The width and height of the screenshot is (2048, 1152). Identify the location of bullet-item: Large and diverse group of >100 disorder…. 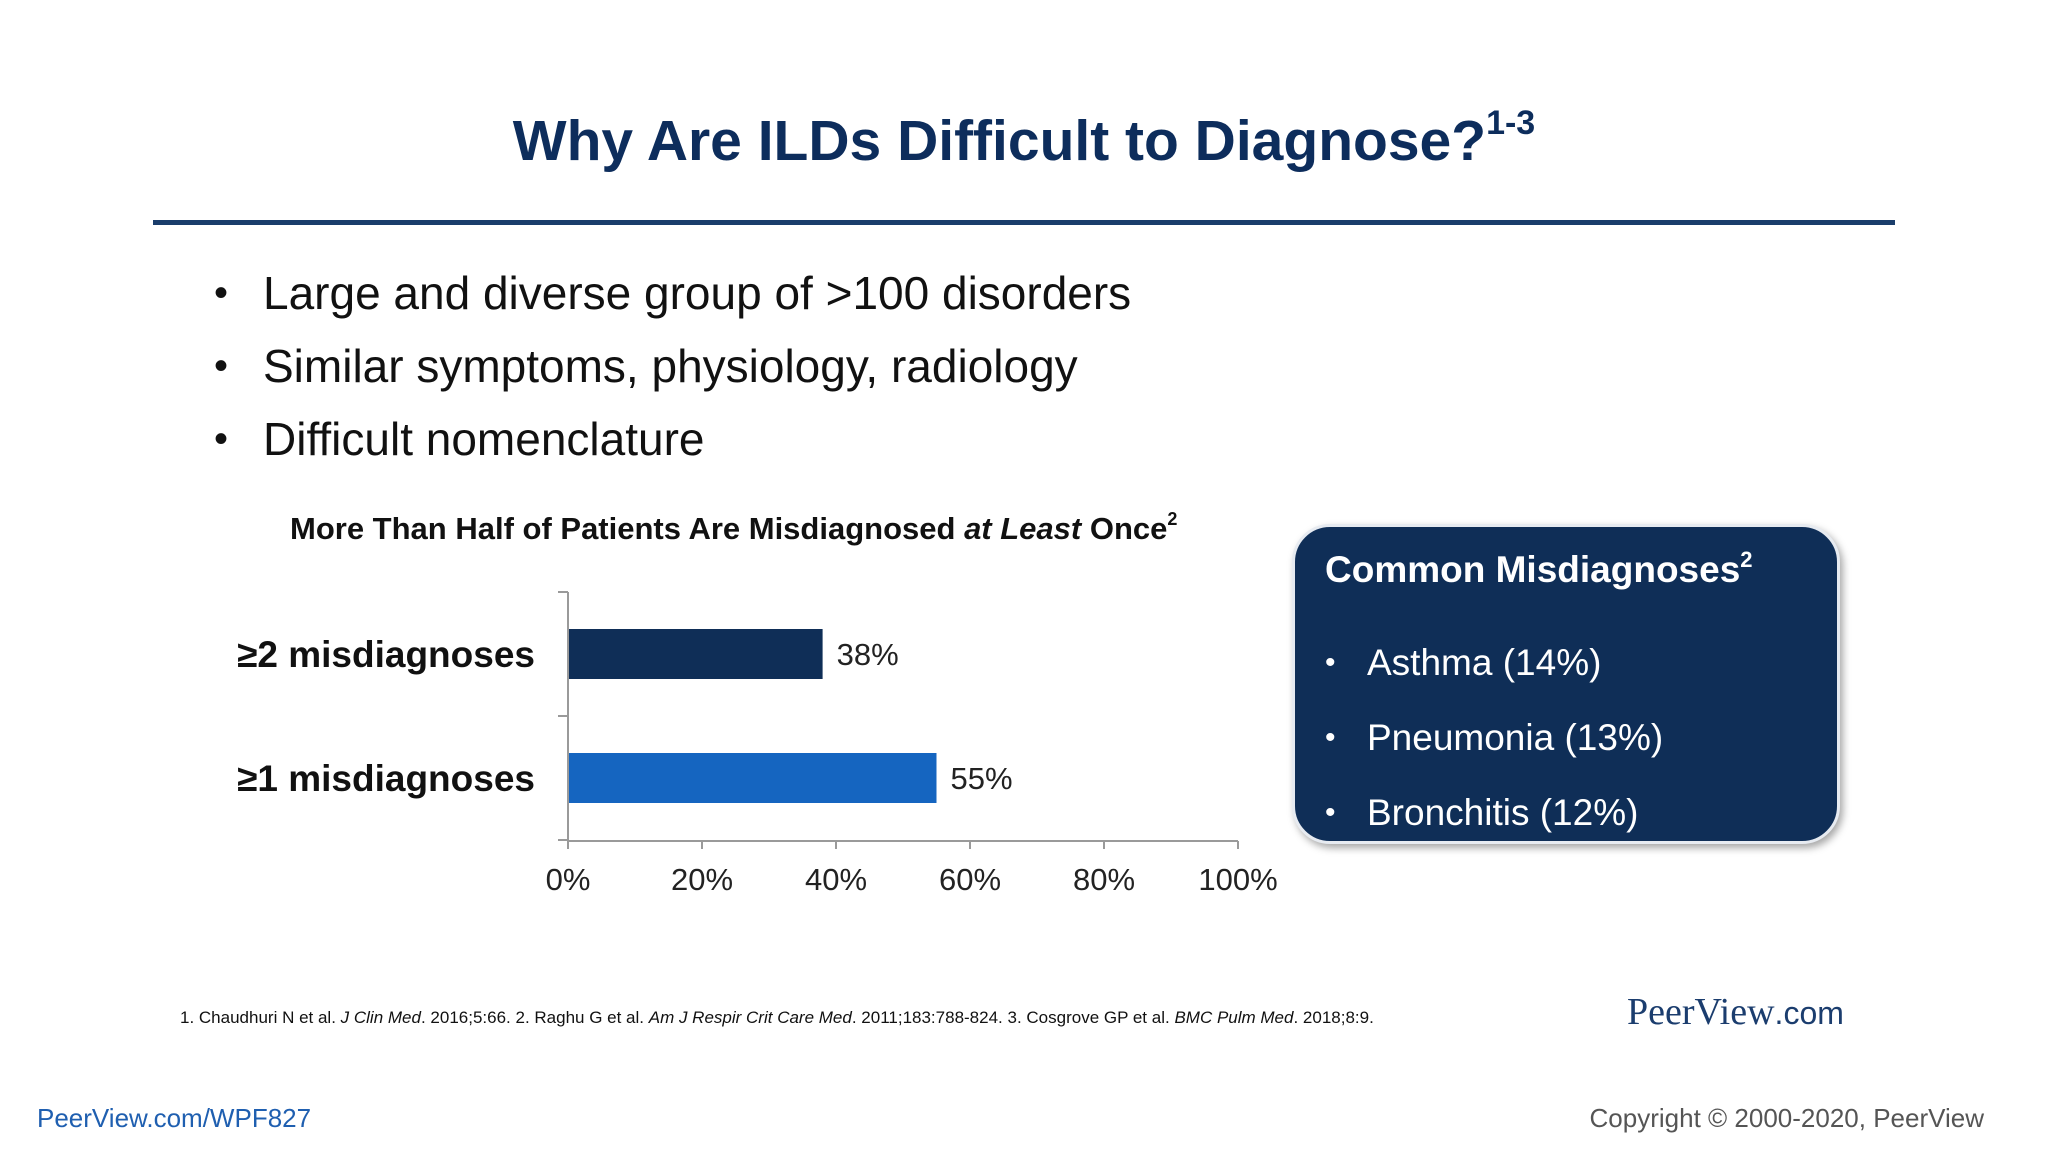
(670, 293).